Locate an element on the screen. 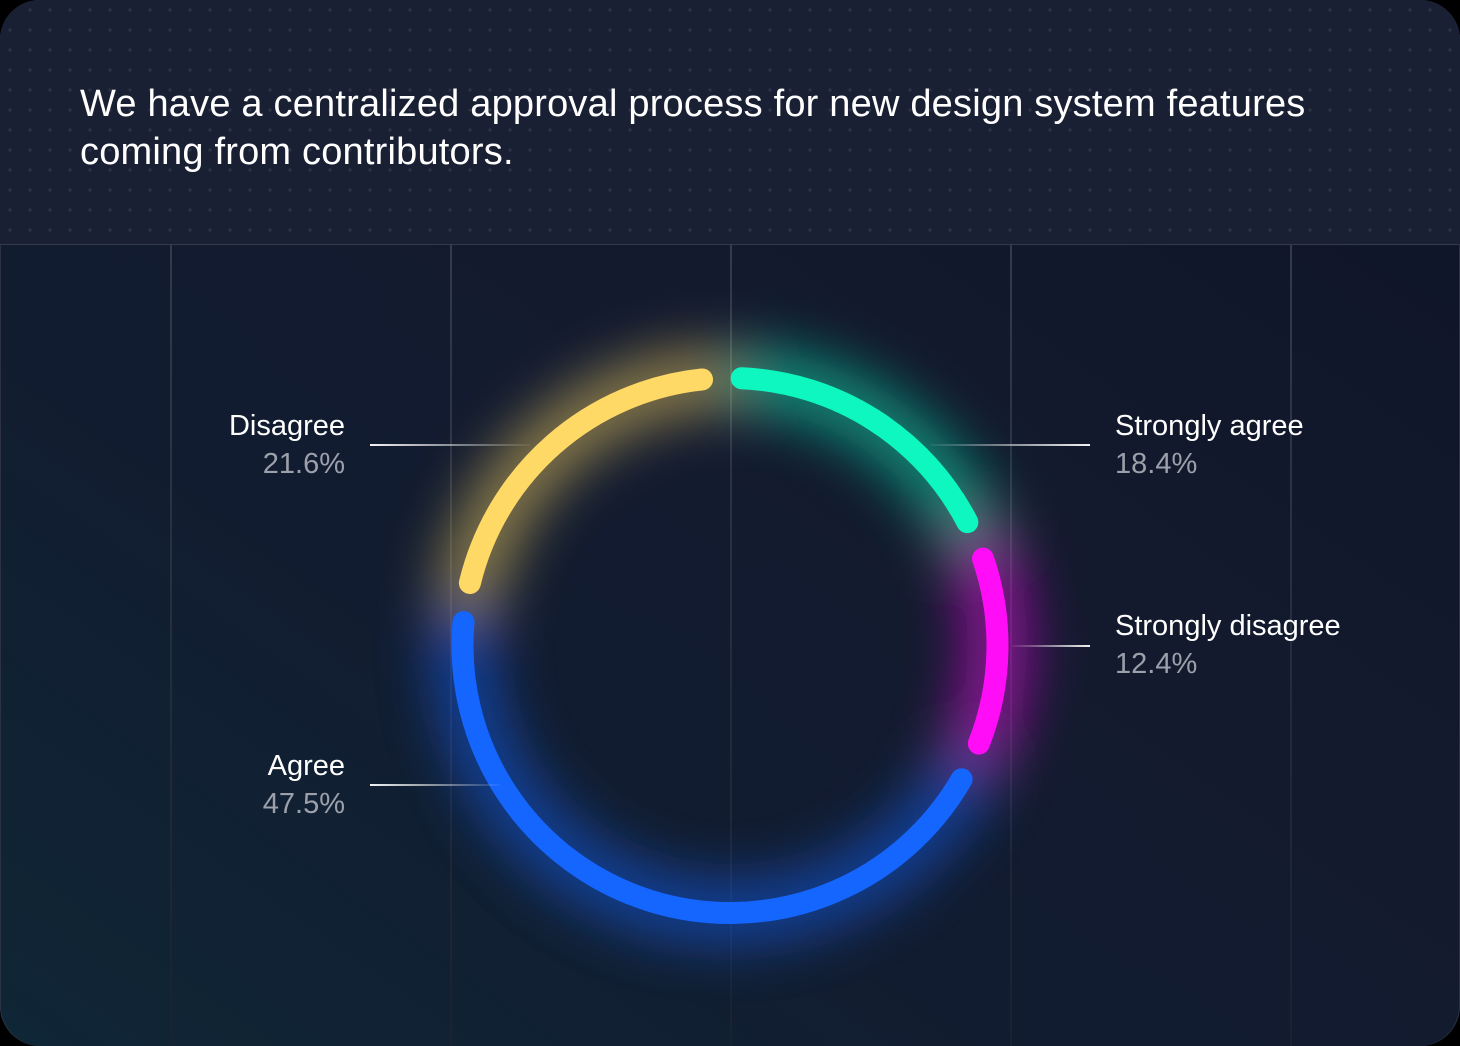  label-percent: 18.4% is located at coordinates (1156, 464).